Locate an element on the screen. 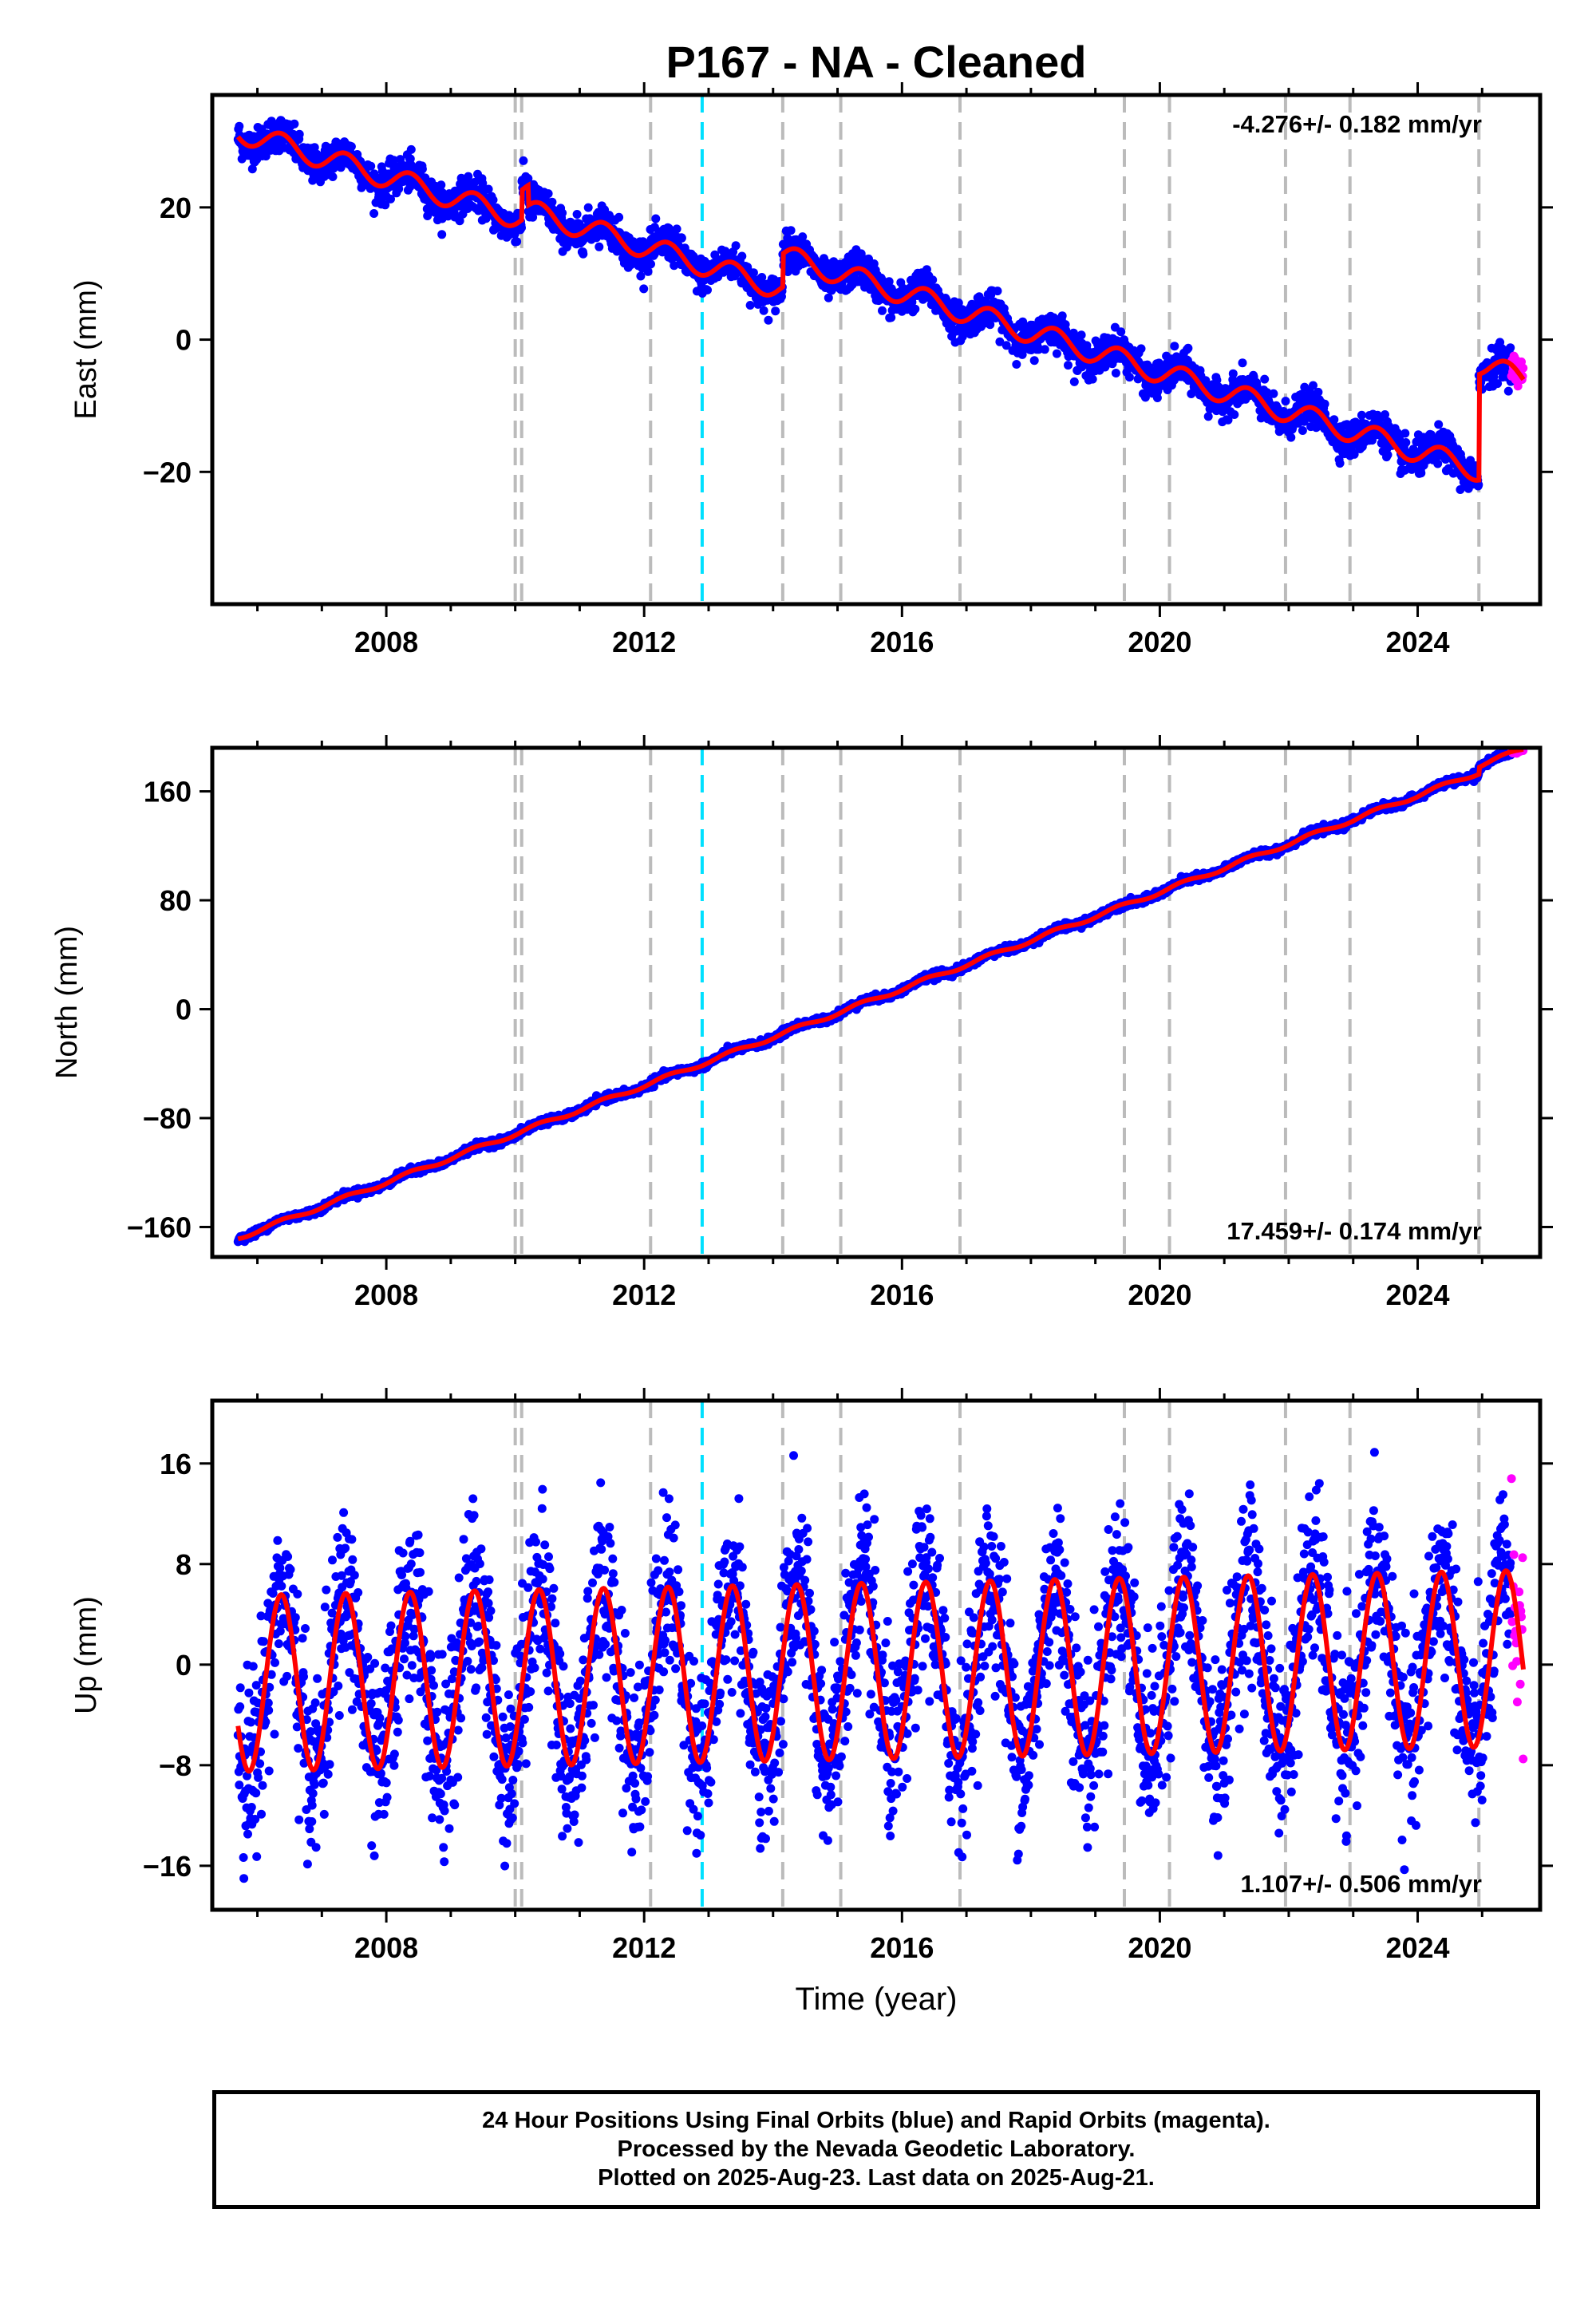 This screenshot has width=1596, height=2320. x-tick-label: 2024 is located at coordinates (1417, 642).